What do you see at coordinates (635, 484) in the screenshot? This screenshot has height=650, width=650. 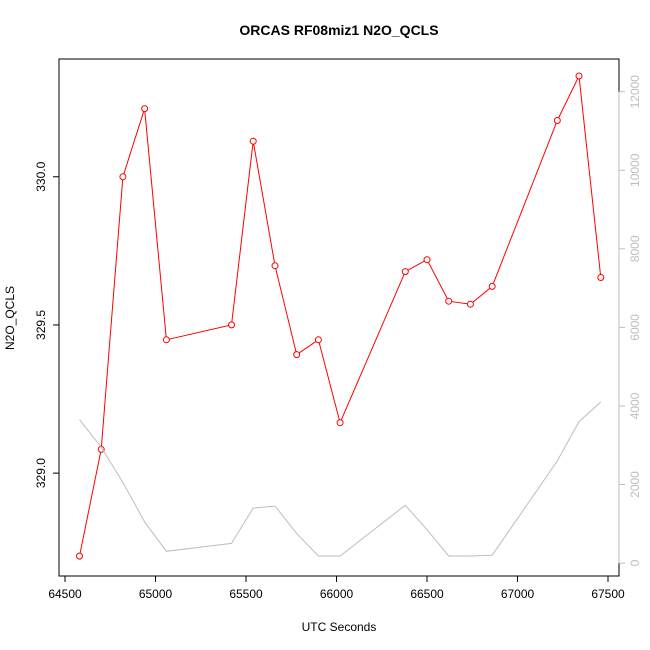 I see `y2-tick-label: 2000` at bounding box center [635, 484].